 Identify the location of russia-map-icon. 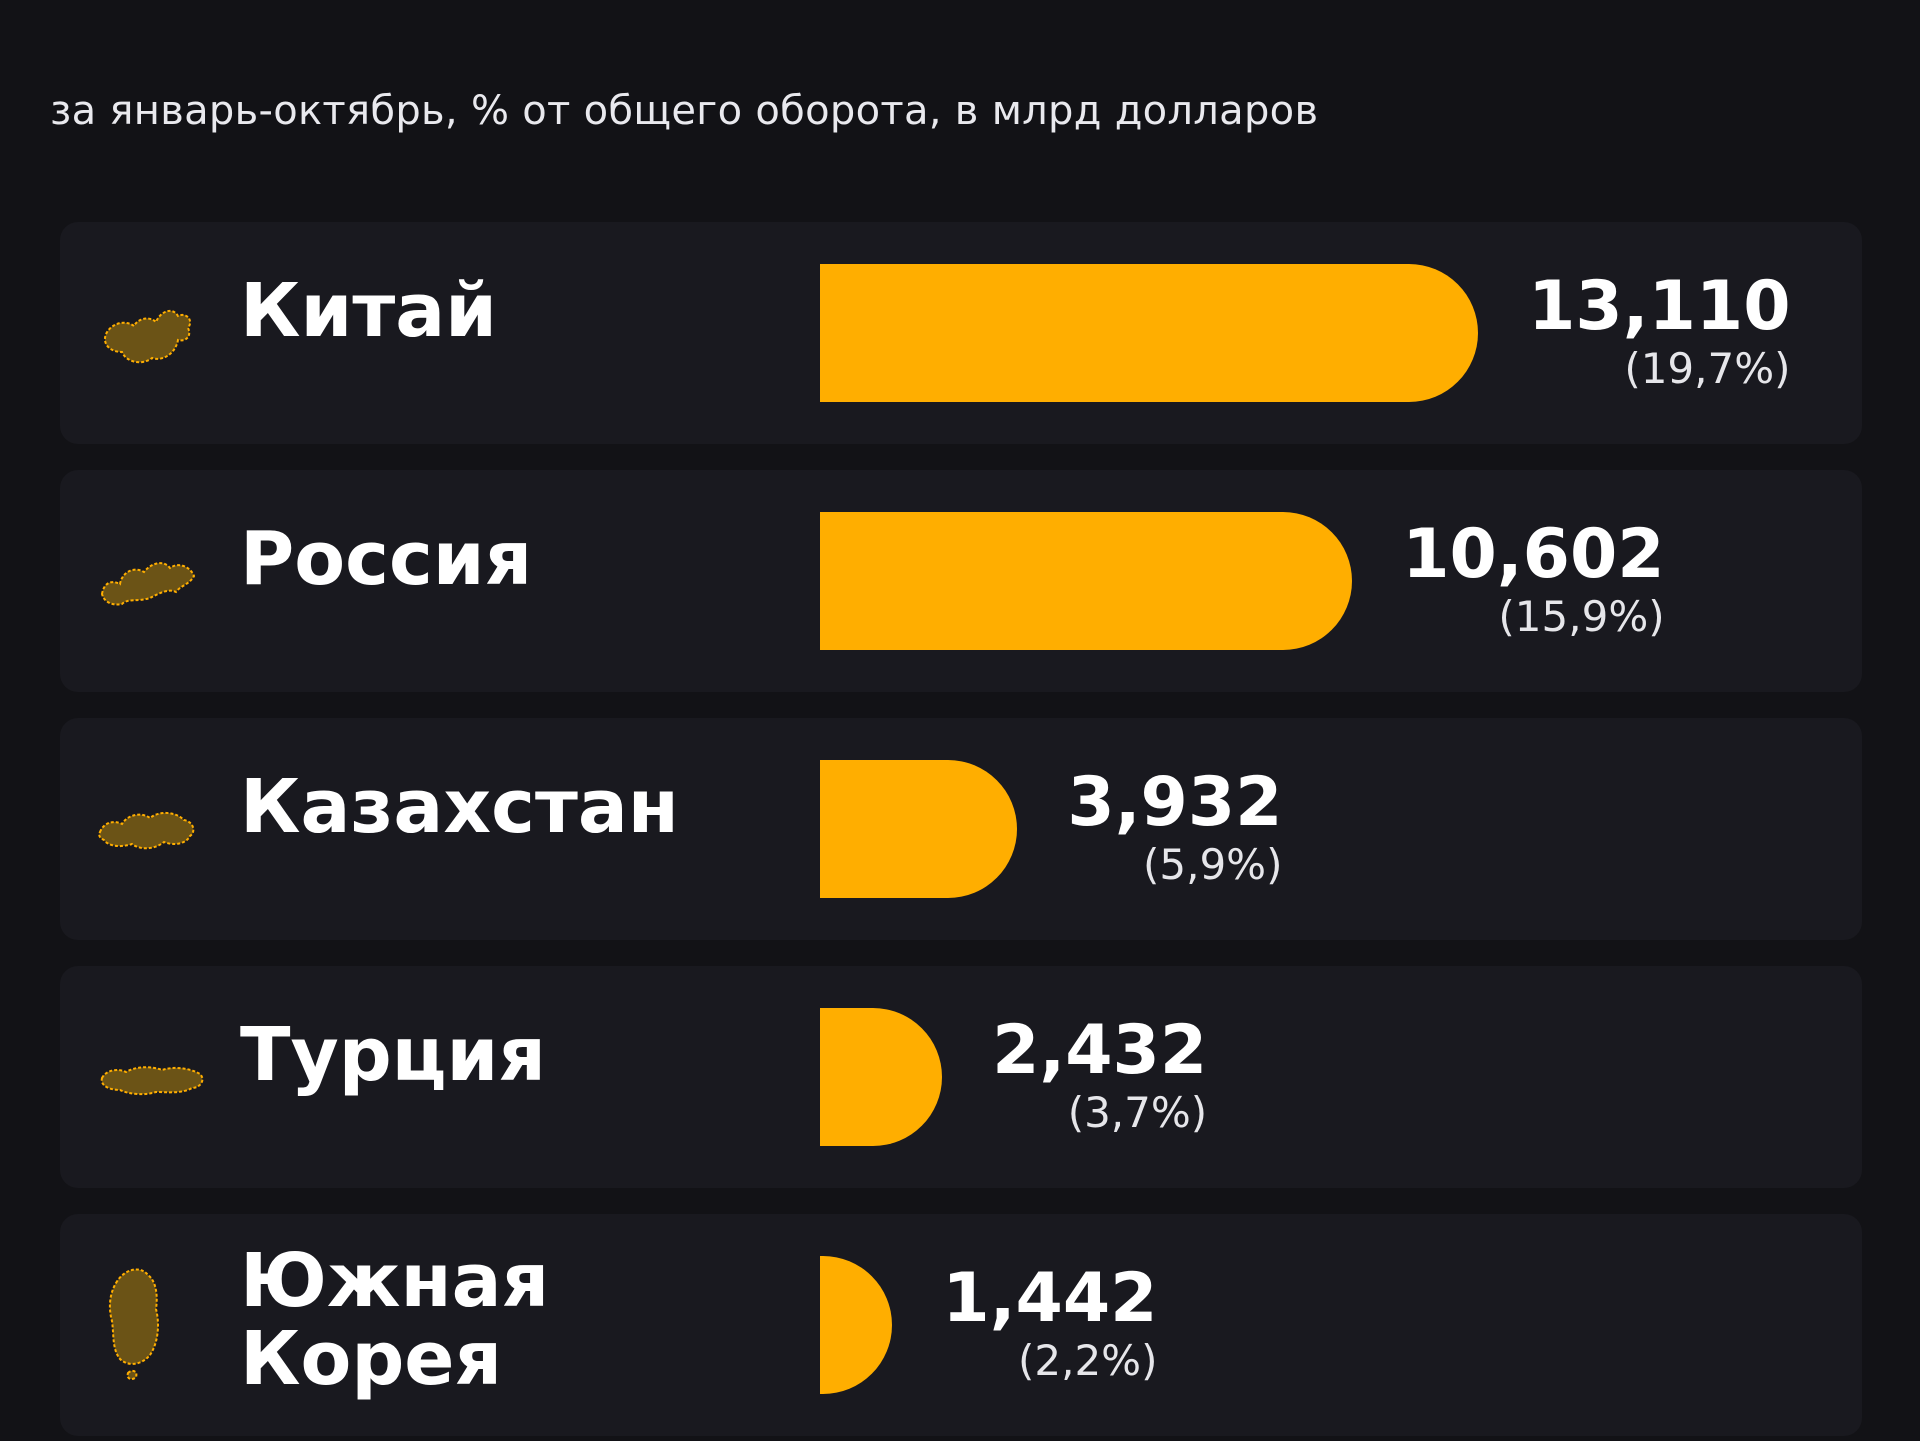
(148, 583).